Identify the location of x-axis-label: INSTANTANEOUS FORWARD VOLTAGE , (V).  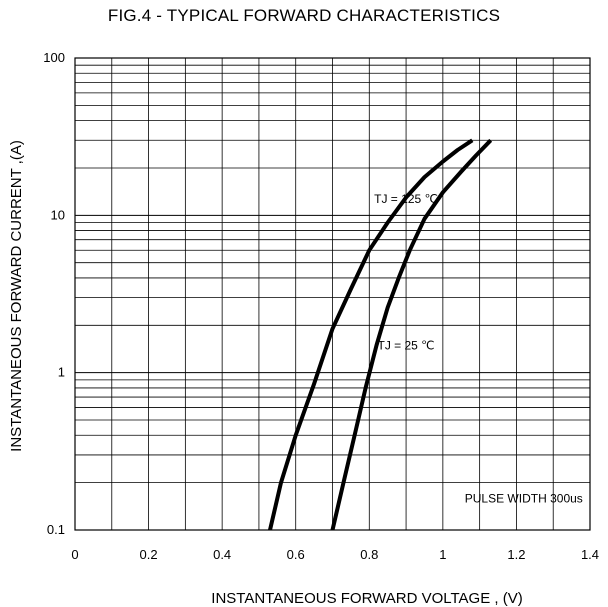
(366, 598).